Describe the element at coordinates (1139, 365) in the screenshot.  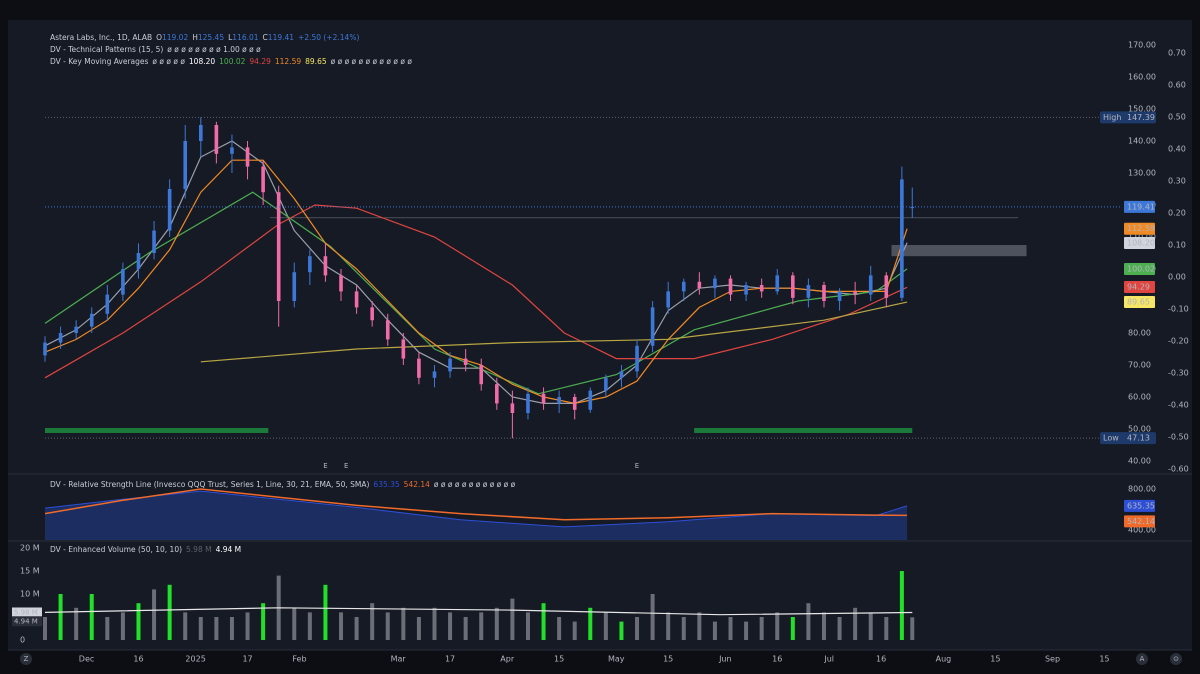
I see `y-tick-label: 70.00` at that location.